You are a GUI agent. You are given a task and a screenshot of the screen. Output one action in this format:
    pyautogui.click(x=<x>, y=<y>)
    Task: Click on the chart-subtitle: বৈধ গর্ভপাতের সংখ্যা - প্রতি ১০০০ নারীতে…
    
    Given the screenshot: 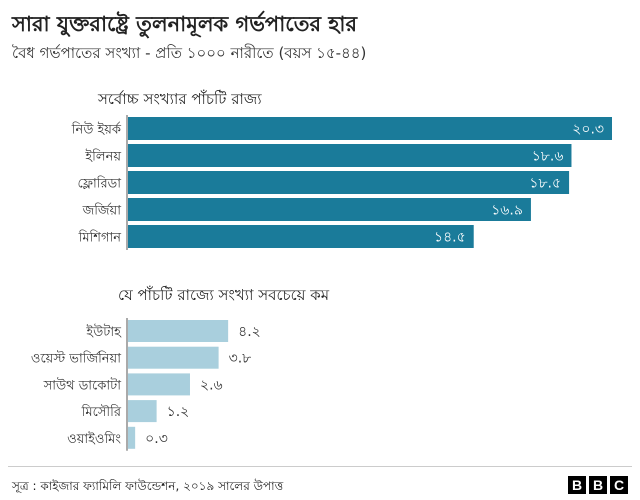 What is the action you would take?
    pyautogui.click(x=189, y=53)
    